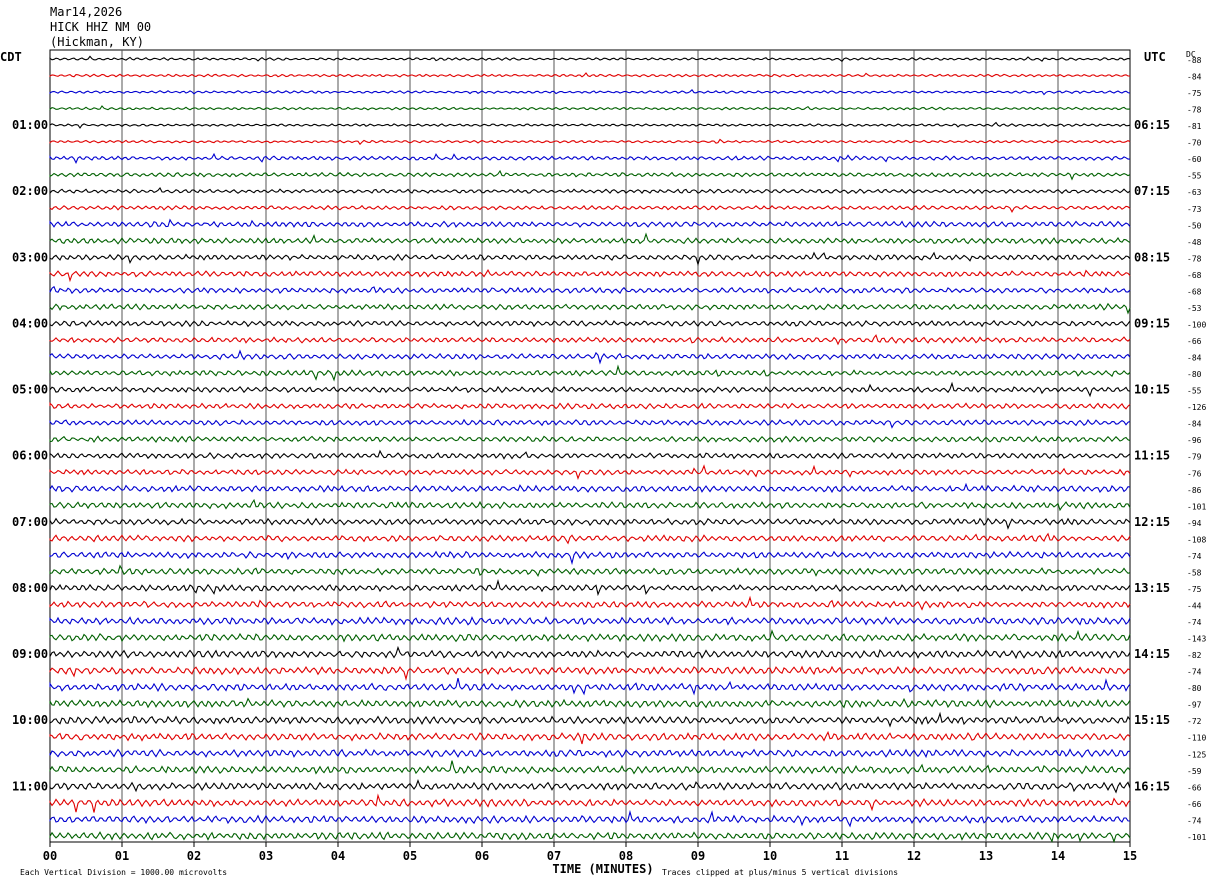 The width and height of the screenshot is (1210, 886). I want to click on dc-offset-label: -86, so click(1194, 490).